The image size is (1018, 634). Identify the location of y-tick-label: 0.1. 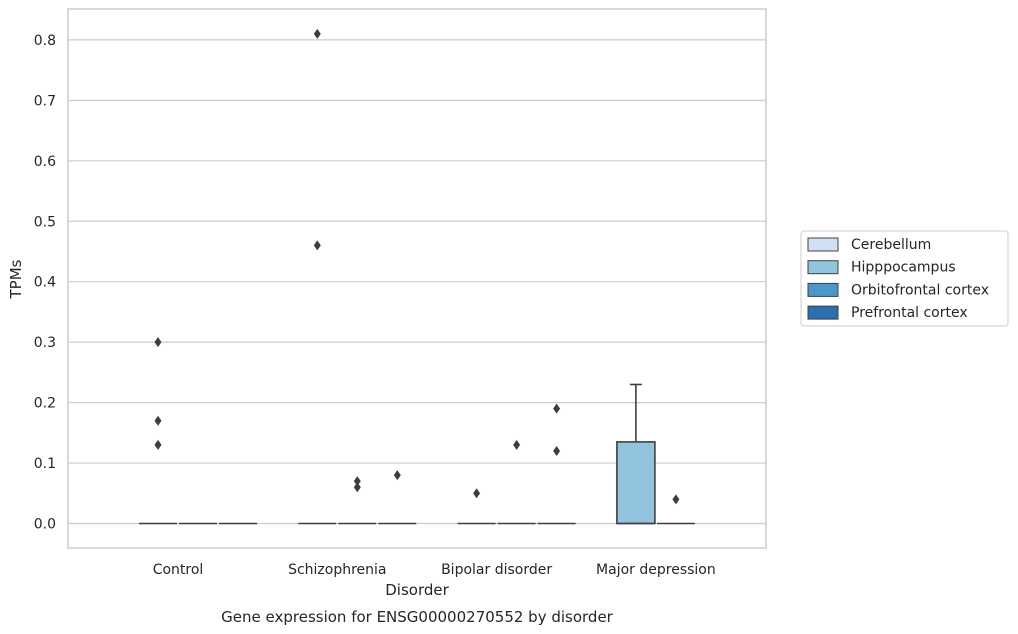
(45, 464).